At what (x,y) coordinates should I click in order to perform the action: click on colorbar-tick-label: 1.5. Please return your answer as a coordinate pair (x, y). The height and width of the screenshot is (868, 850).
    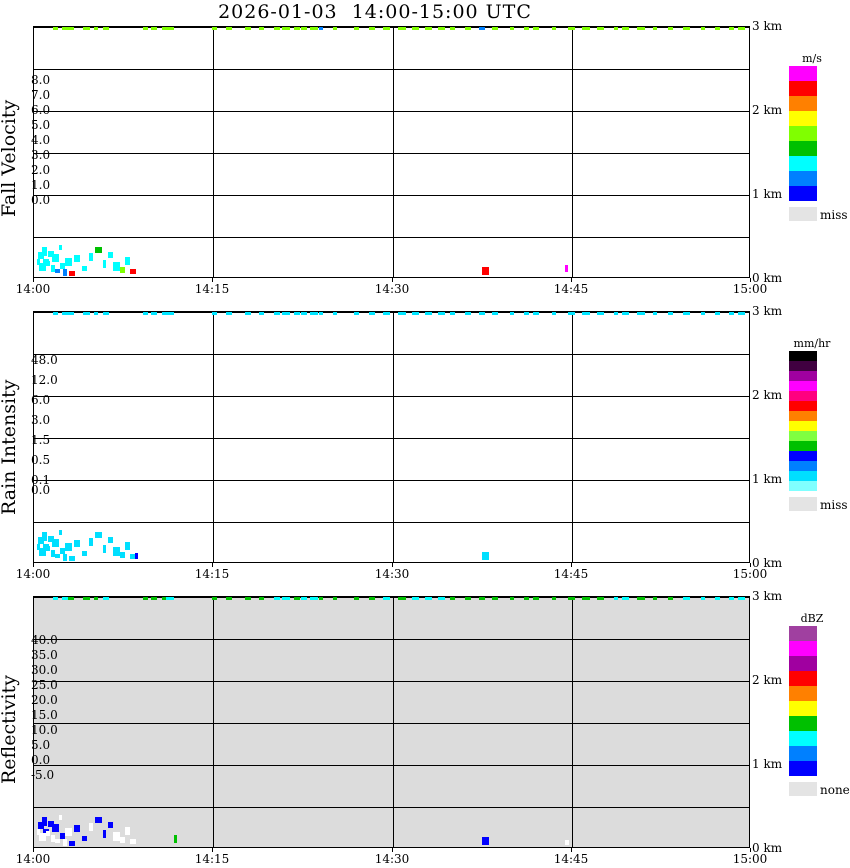
    Looking at the image, I should click on (41, 440).